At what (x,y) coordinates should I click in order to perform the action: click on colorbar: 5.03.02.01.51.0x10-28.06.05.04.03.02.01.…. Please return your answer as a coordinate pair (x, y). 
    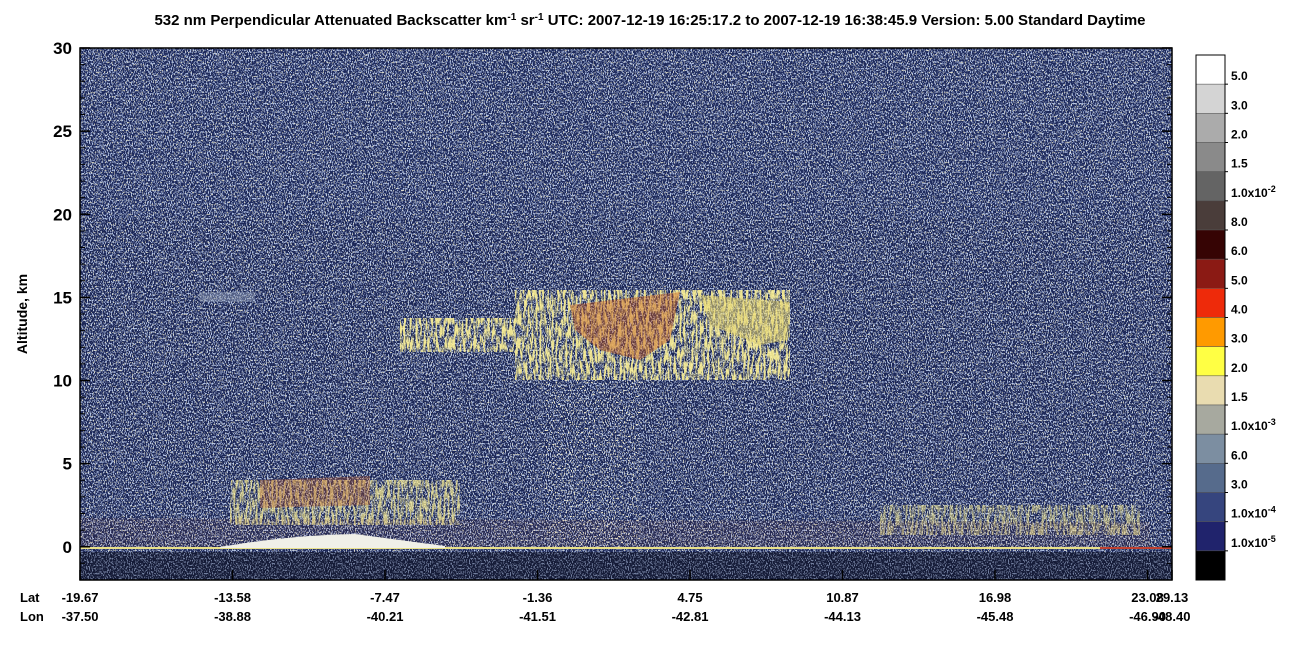
    Looking at the image, I should click on (1235, 317).